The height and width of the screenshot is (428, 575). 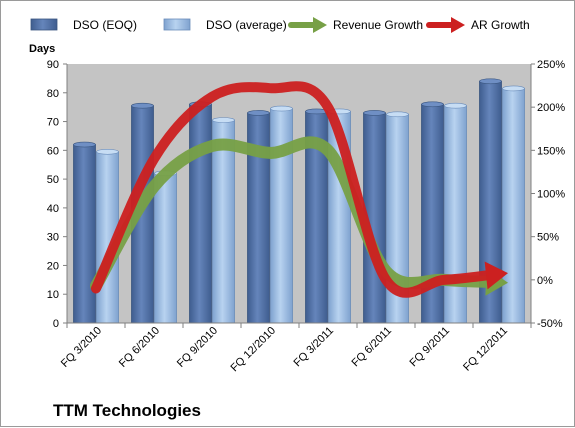 What do you see at coordinates (378, 25) in the screenshot?
I see `legend-label-revenue-growth: Revenue Growth` at bounding box center [378, 25].